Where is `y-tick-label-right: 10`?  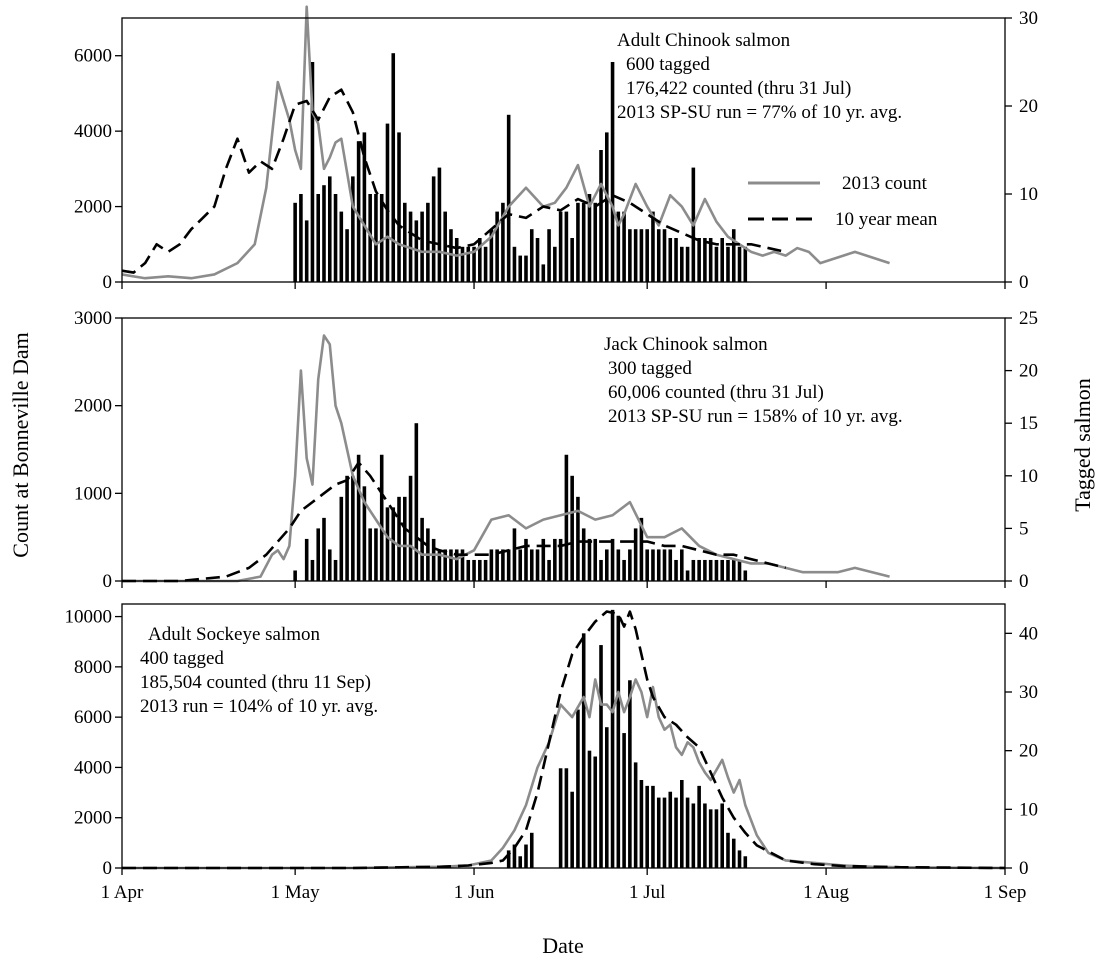 y-tick-label-right: 10 is located at coordinates (1028, 809).